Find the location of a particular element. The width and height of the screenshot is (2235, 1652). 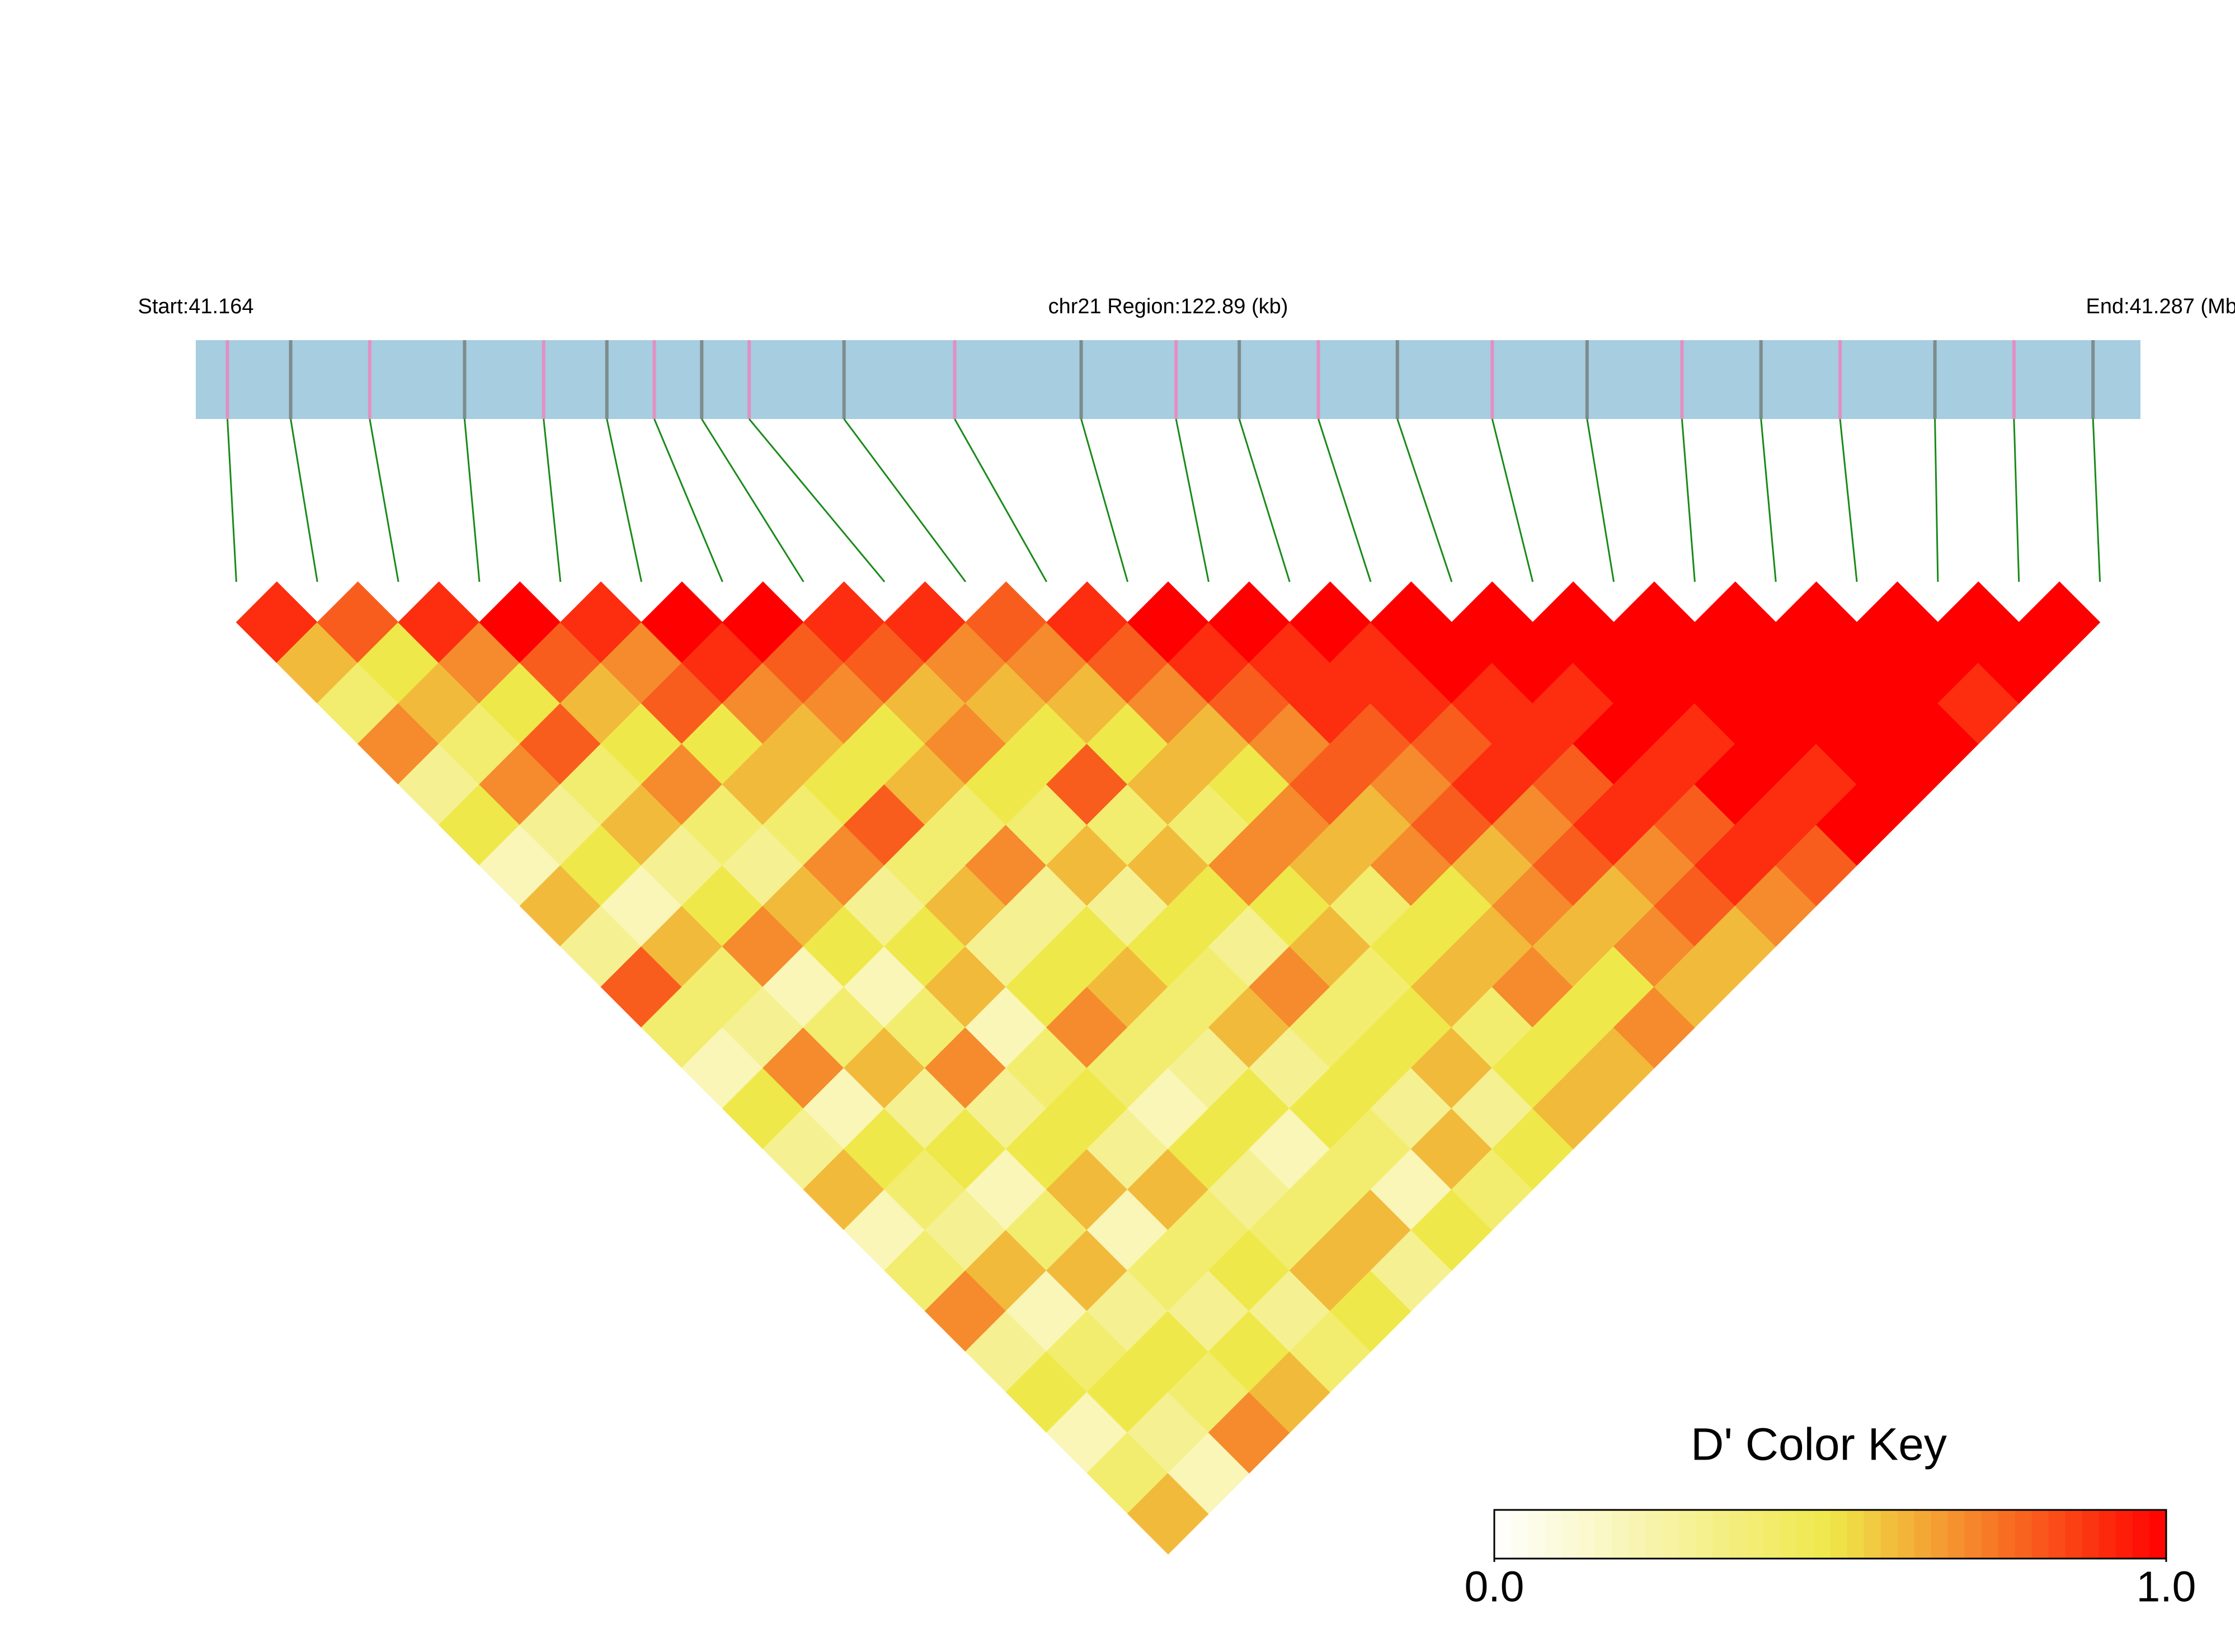

key-tick-label: 0.0 is located at coordinates (1494, 1587).